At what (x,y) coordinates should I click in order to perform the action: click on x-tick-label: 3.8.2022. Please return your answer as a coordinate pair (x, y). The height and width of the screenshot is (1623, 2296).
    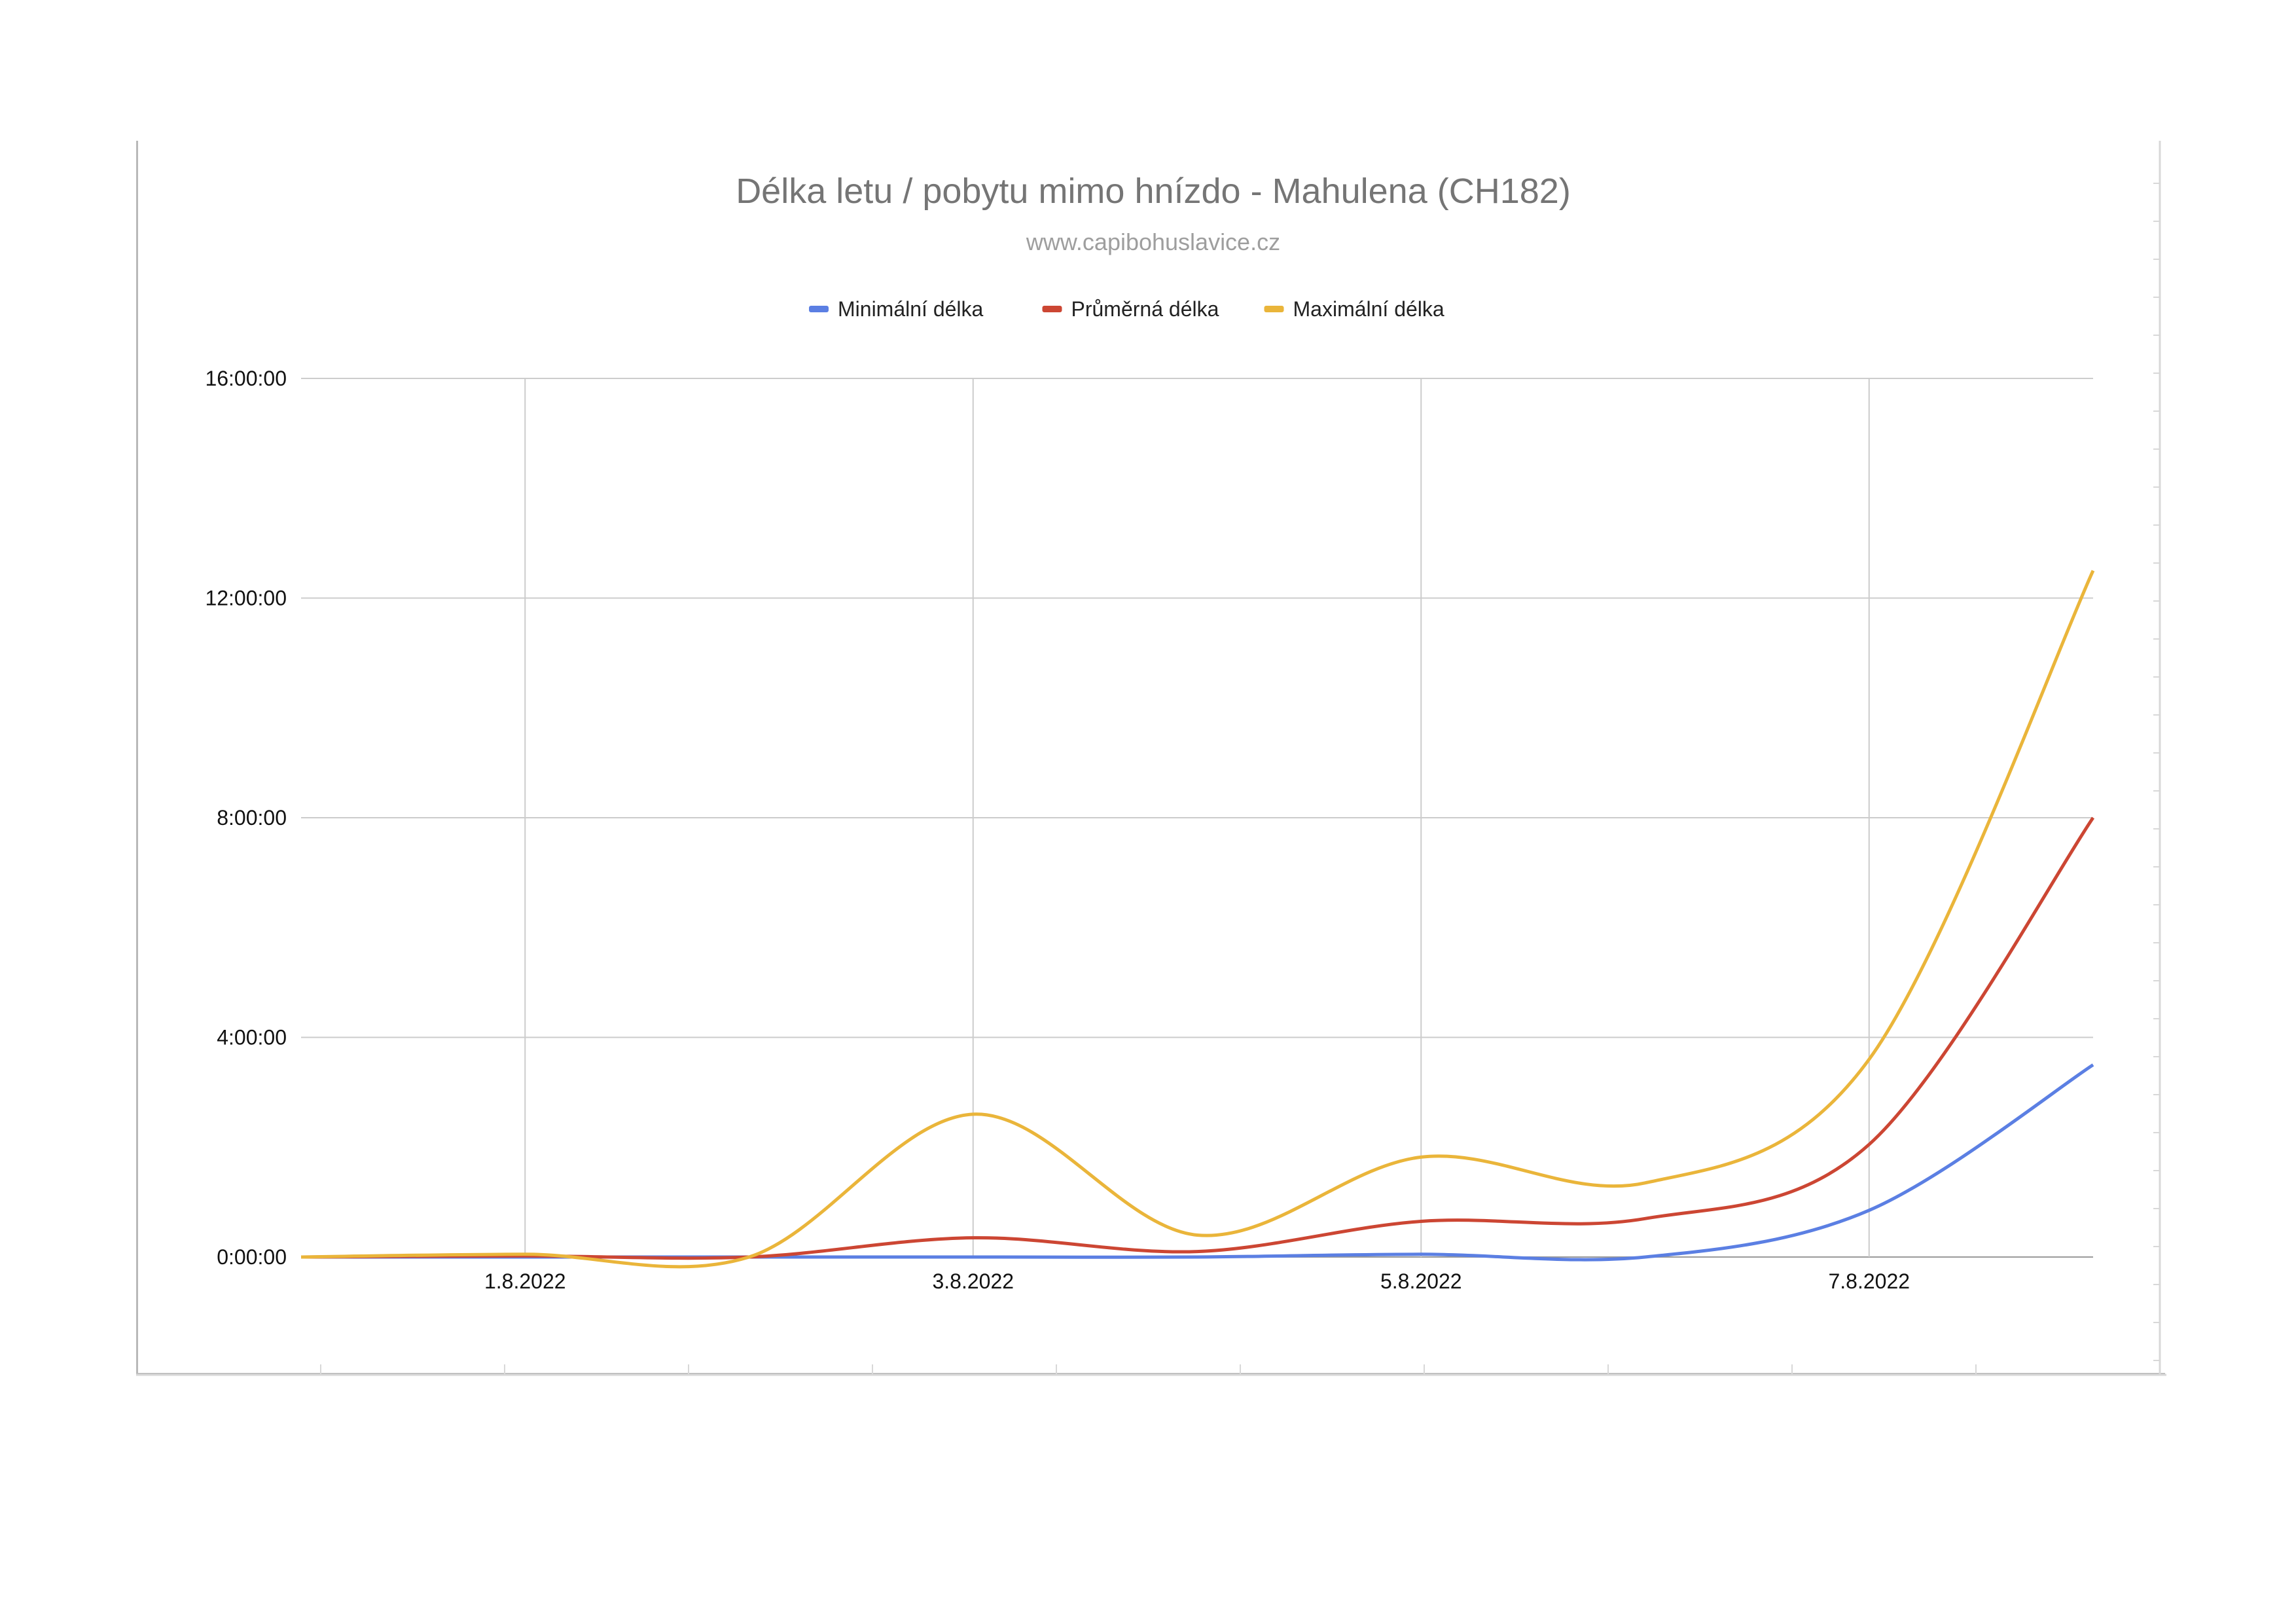
    Looking at the image, I should click on (973, 1281).